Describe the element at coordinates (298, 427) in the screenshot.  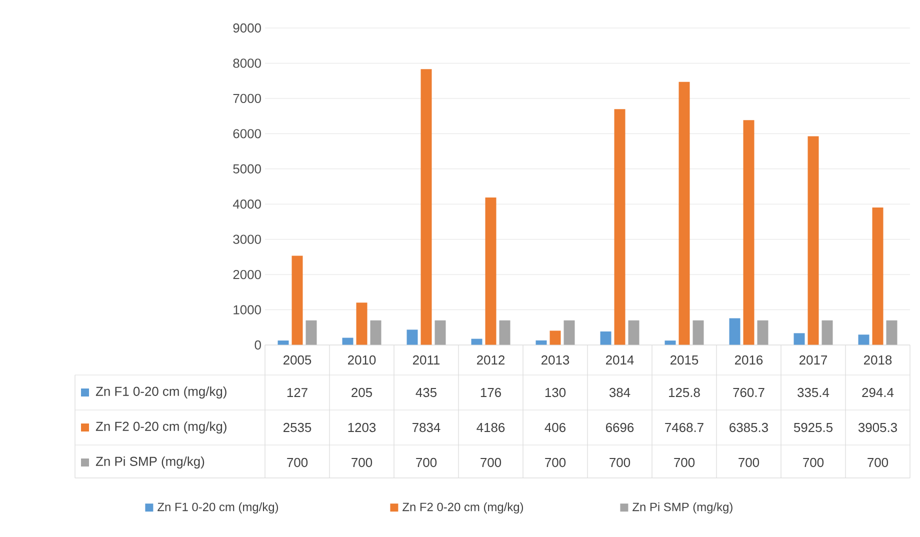
I see `data-label: 2535` at that location.